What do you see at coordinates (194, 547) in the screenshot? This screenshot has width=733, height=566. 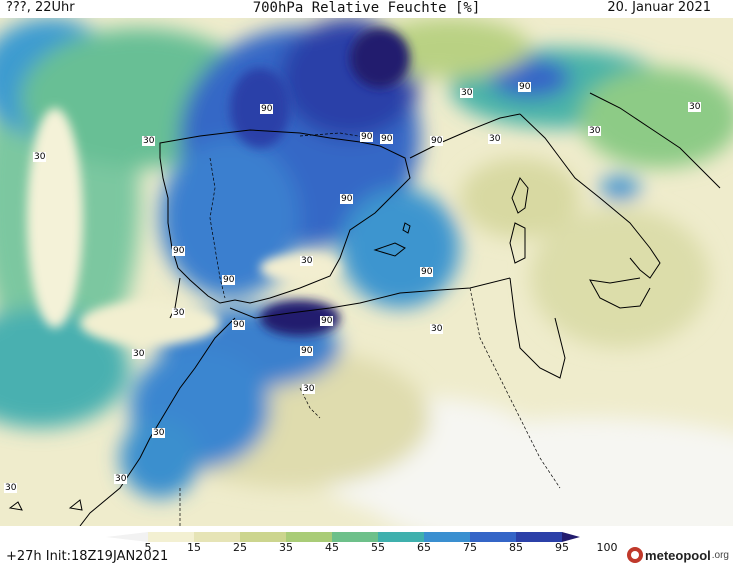 I see `colorbar-tick: 15` at bounding box center [194, 547].